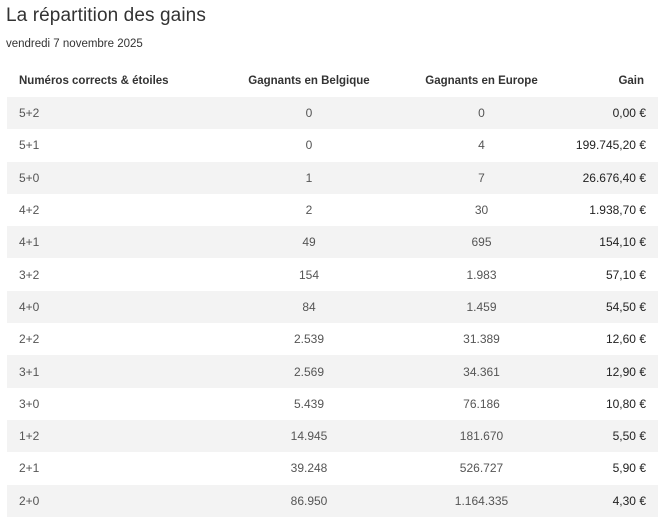 The width and height of the screenshot is (664, 525). I want to click on table-row: 2+1 39.248 526.727 5,90 €, so click(332, 468).